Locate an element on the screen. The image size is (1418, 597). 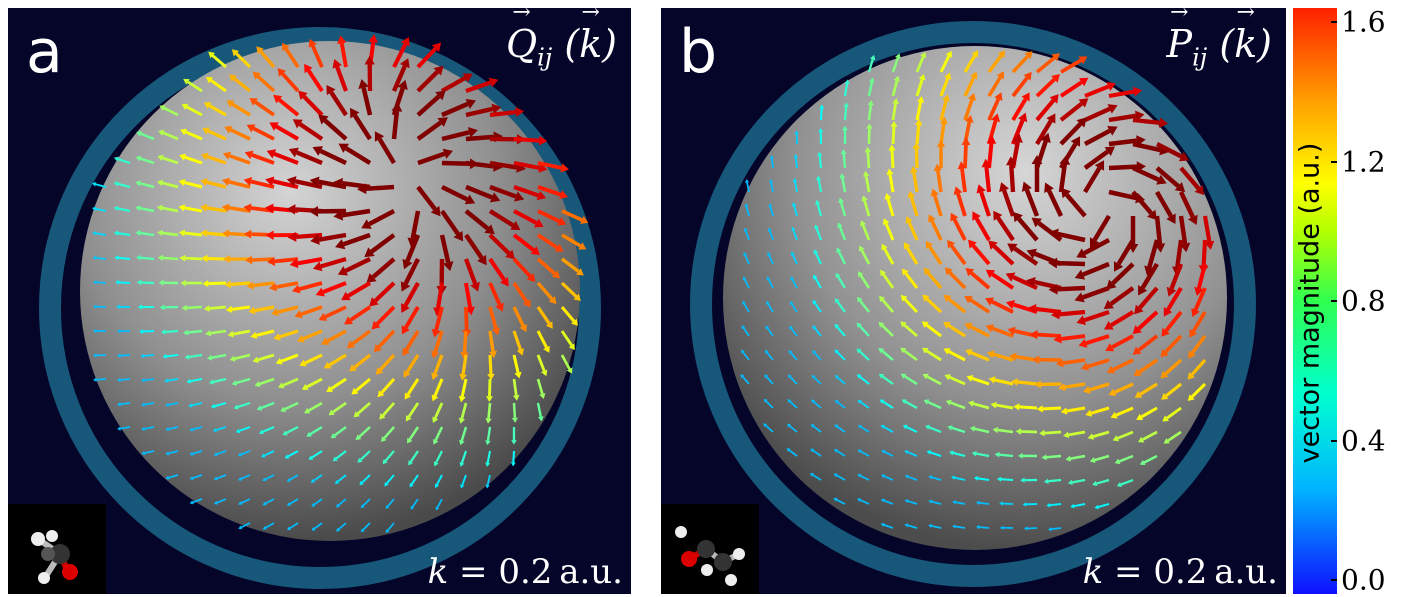
panel-letter: a is located at coordinates (44, 52).